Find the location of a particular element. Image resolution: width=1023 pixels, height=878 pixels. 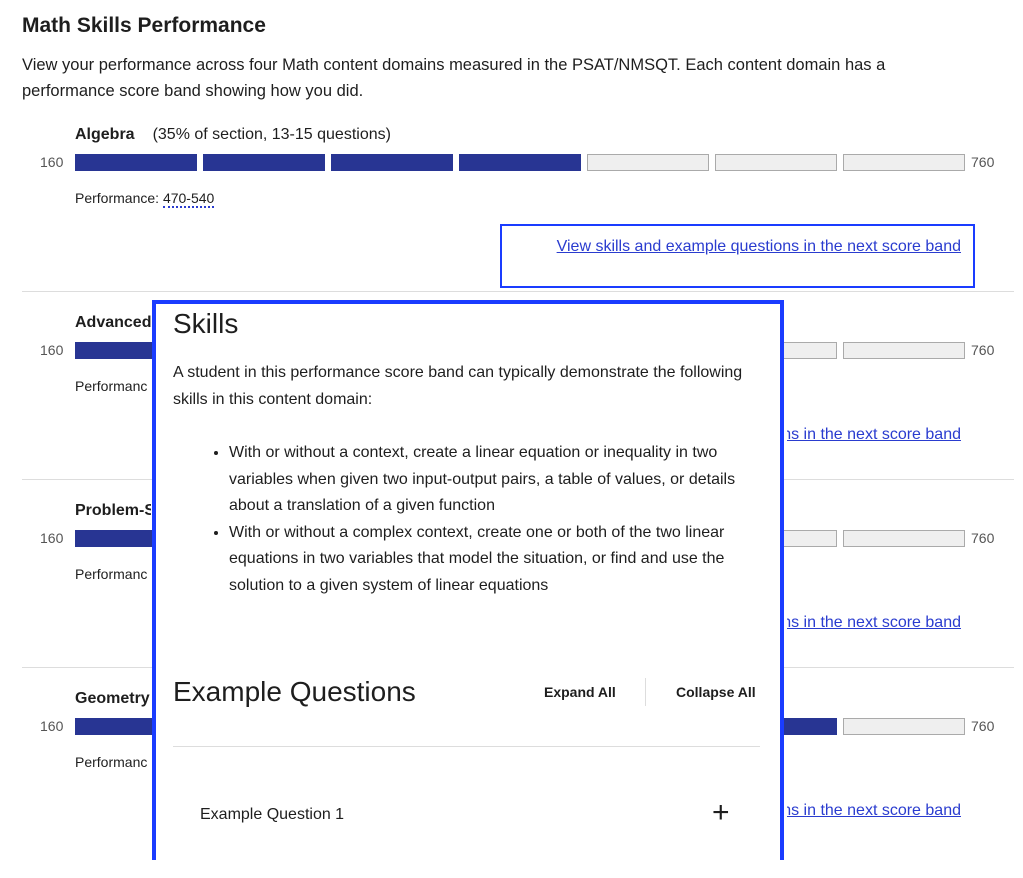

domain-meta: (35% of section, 13-15 questions) is located at coordinates (271, 134).